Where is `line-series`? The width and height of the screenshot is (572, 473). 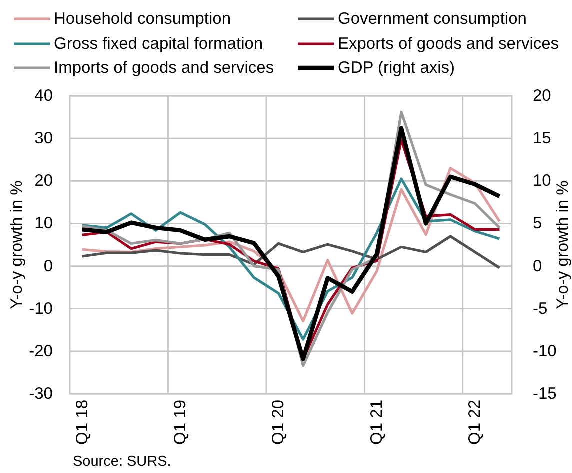
line-series is located at coordinates (291, 252).